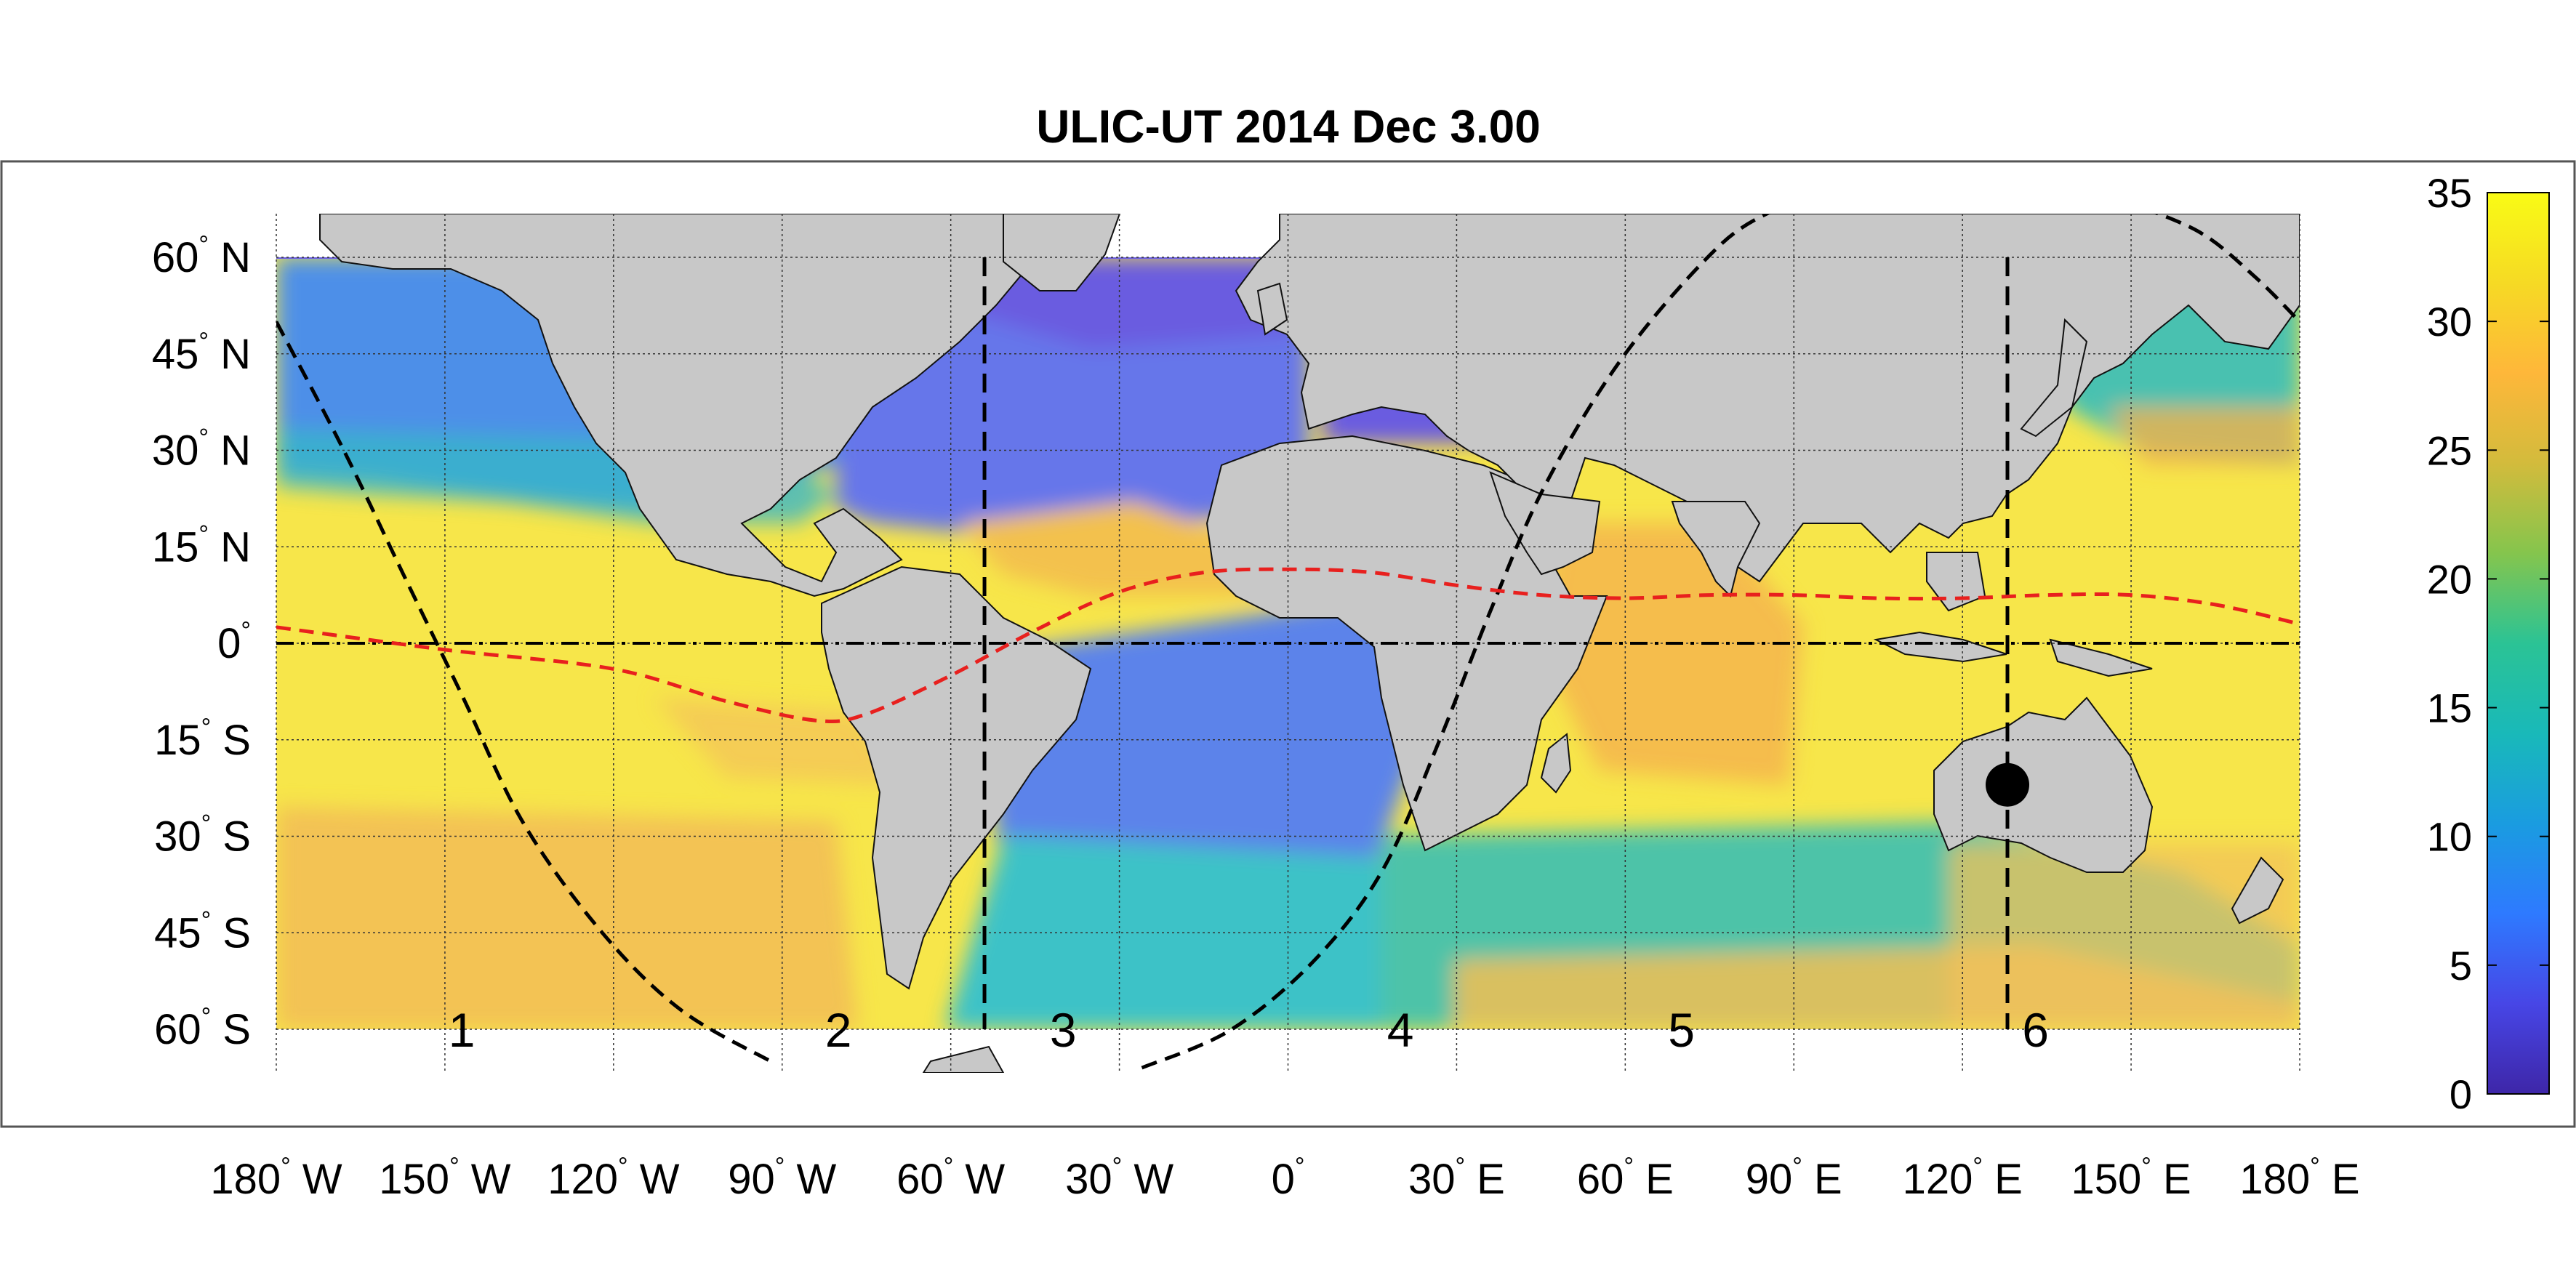 This screenshot has width=2576, height=1288. What do you see at coordinates (202, 1028) in the screenshot?
I see `latitude-tick-label: 60° S` at bounding box center [202, 1028].